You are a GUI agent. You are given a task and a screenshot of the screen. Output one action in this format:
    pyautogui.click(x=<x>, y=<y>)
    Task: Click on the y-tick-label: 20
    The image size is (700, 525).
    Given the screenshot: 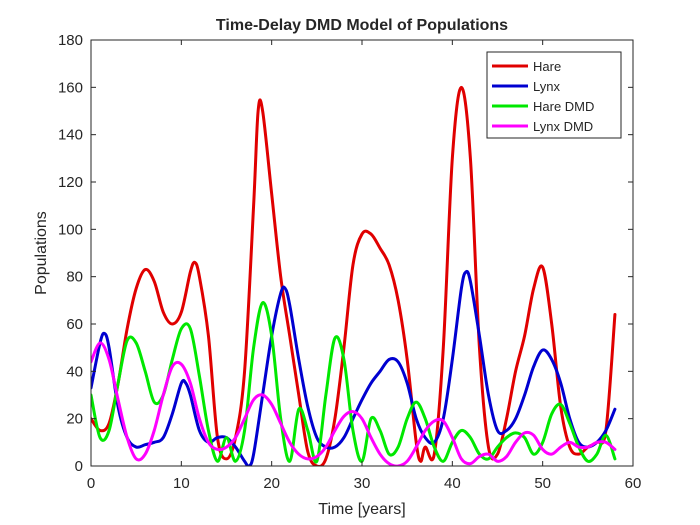 What is the action you would take?
    pyautogui.click(x=74, y=419)
    